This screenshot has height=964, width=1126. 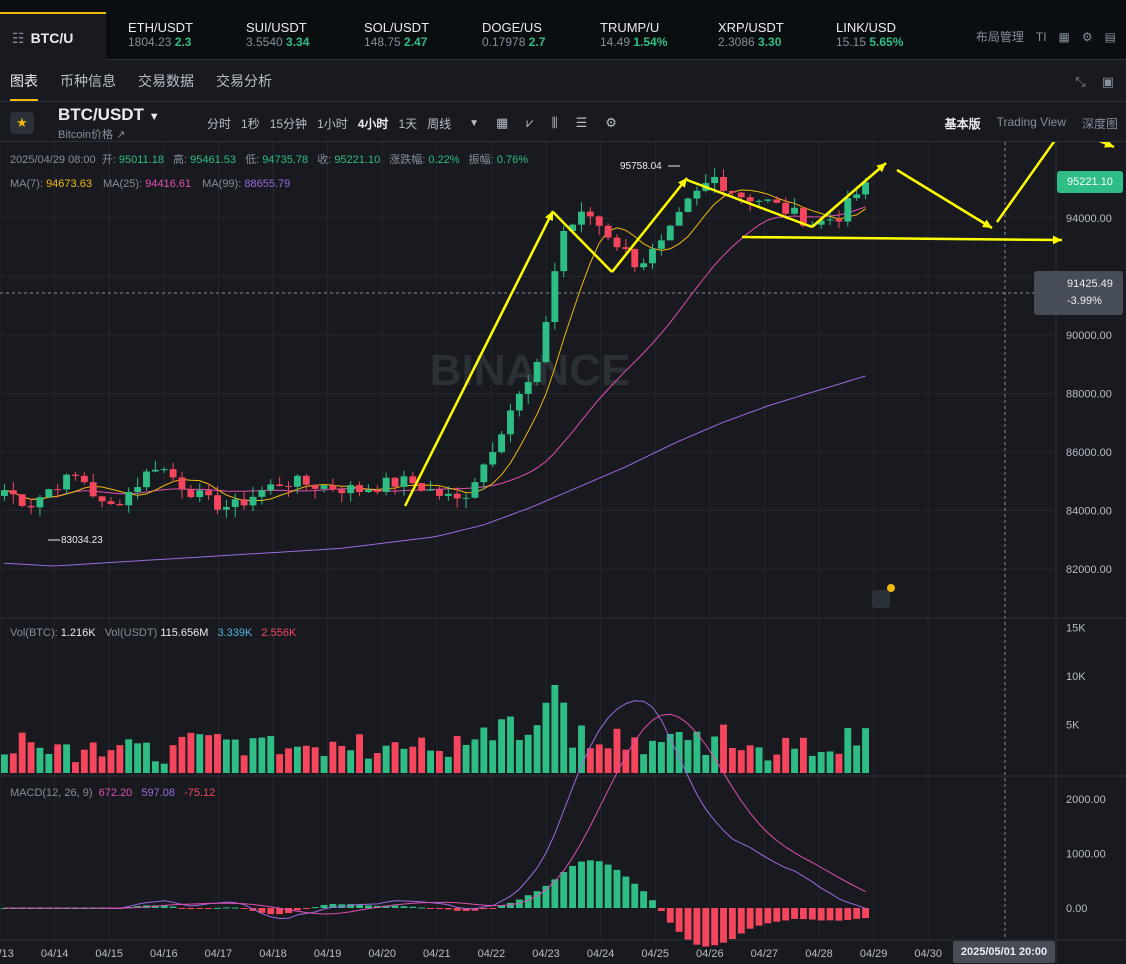 What do you see at coordinates (168, 184) in the screenshot?
I see `ma25-value: 94416.61` at bounding box center [168, 184].